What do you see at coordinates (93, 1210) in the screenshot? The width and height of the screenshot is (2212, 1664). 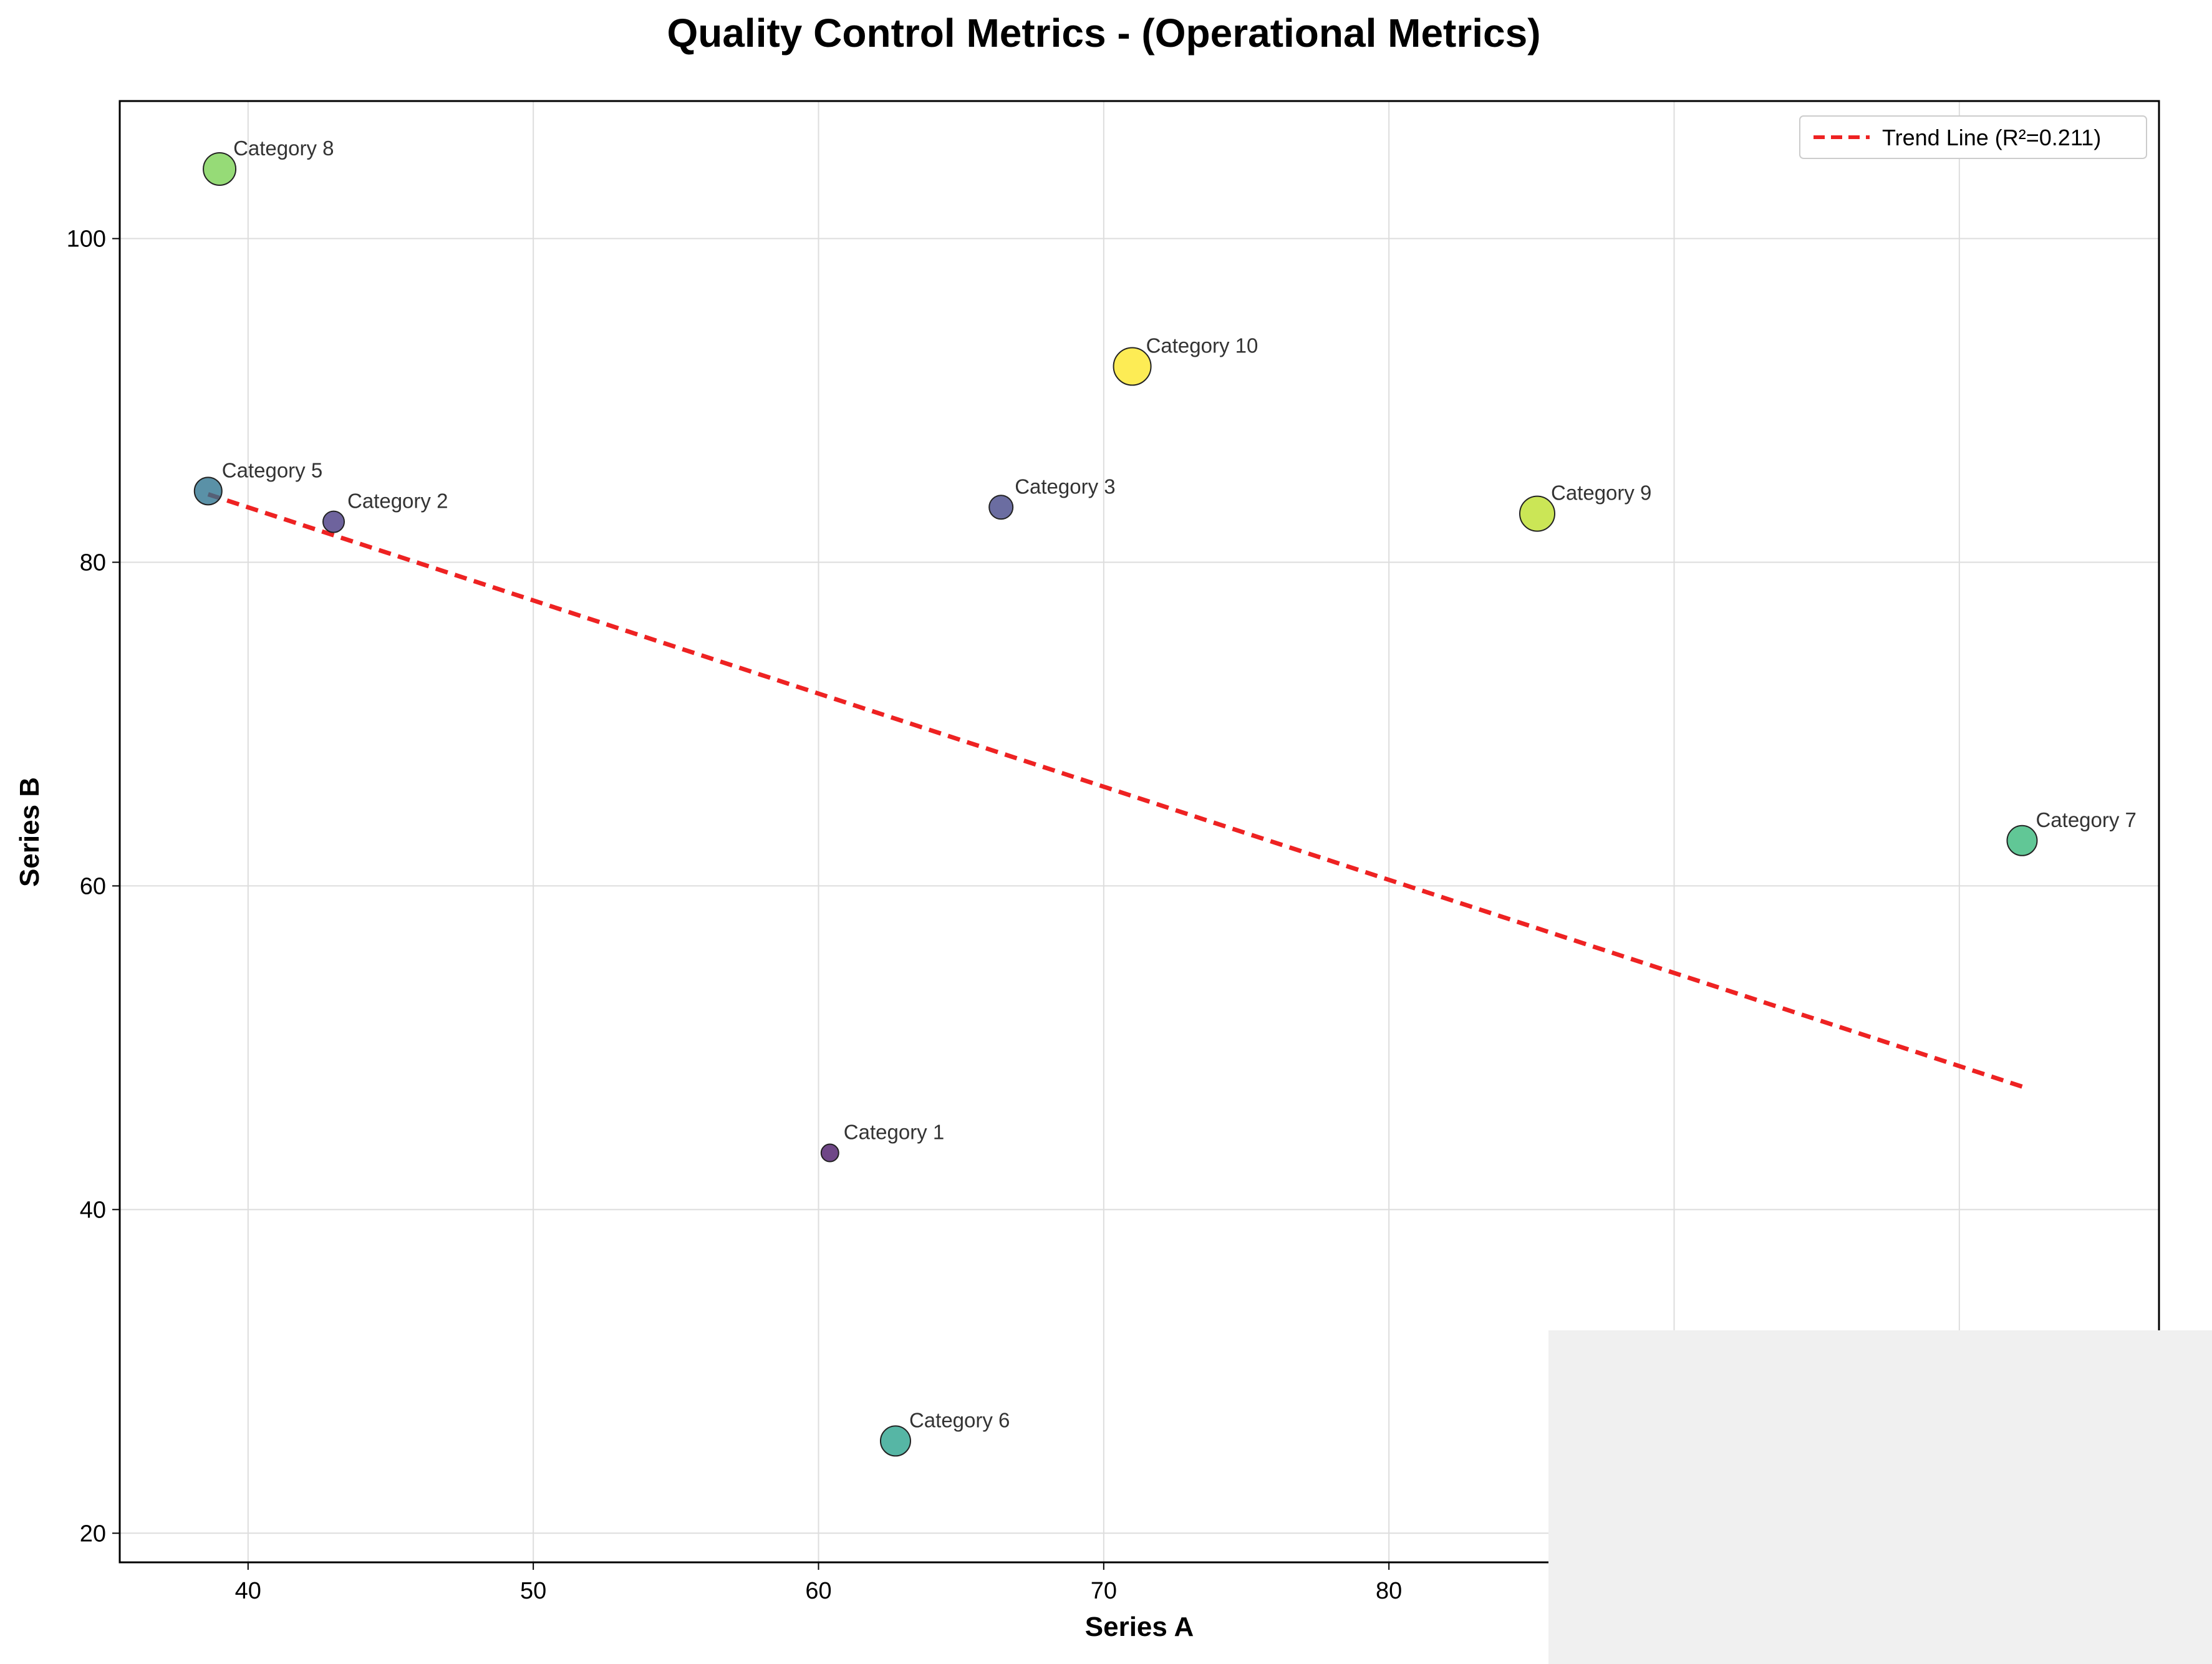 I see `y-tick-label: 40` at bounding box center [93, 1210].